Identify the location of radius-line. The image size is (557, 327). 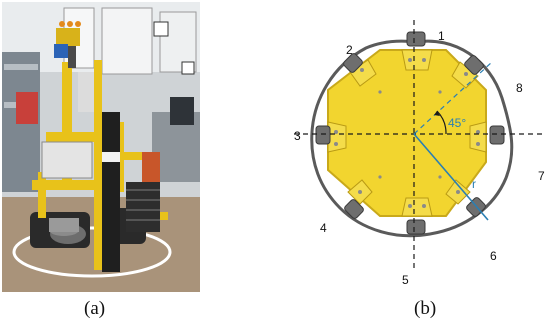
(451, 177).